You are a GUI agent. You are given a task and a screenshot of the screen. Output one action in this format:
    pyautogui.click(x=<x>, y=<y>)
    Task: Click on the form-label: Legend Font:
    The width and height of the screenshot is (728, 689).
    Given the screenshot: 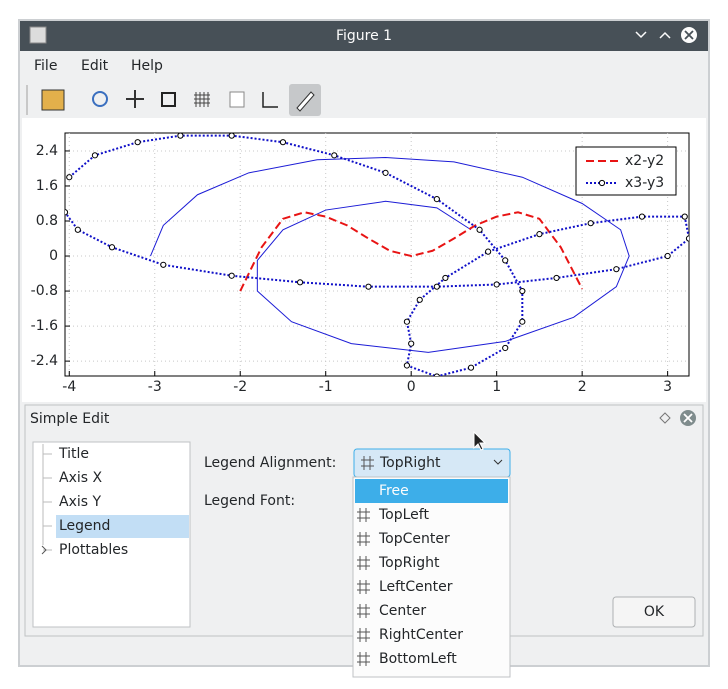 What is the action you would take?
    pyautogui.click(x=249, y=501)
    